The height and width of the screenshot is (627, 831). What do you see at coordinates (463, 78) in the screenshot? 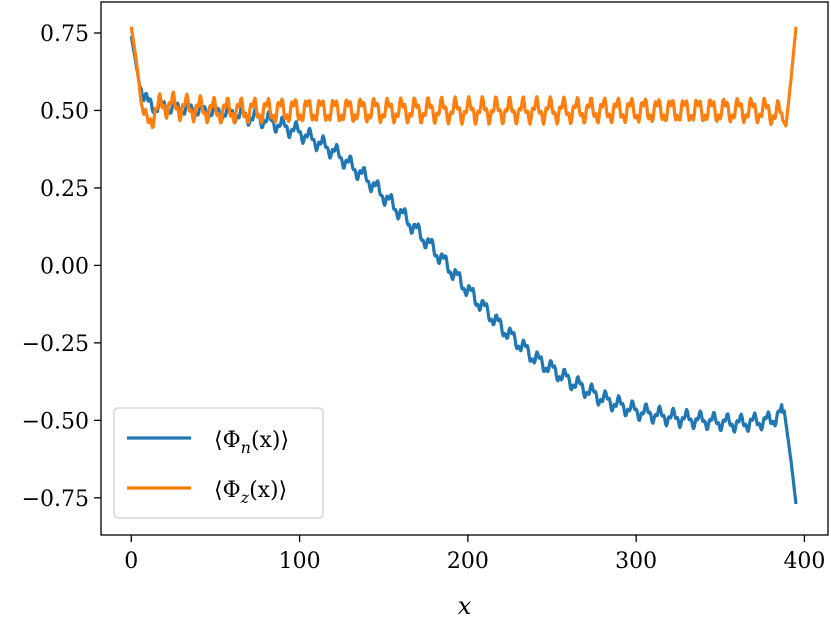
I see `series-line-z` at bounding box center [463, 78].